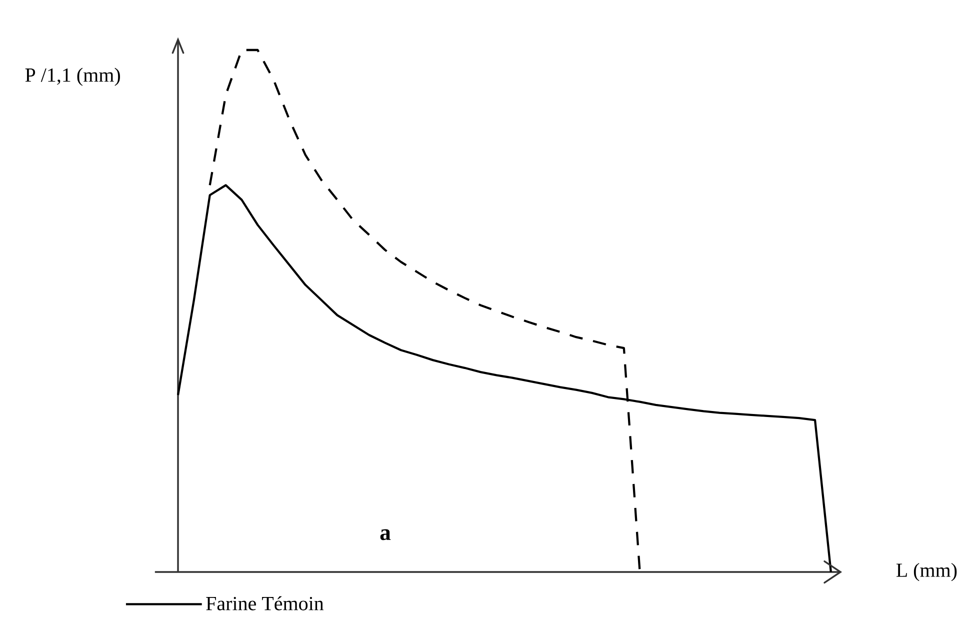 This screenshot has width=970, height=640. Describe the element at coordinates (926, 572) in the screenshot. I see `x-axis-title: L (mm)` at that location.